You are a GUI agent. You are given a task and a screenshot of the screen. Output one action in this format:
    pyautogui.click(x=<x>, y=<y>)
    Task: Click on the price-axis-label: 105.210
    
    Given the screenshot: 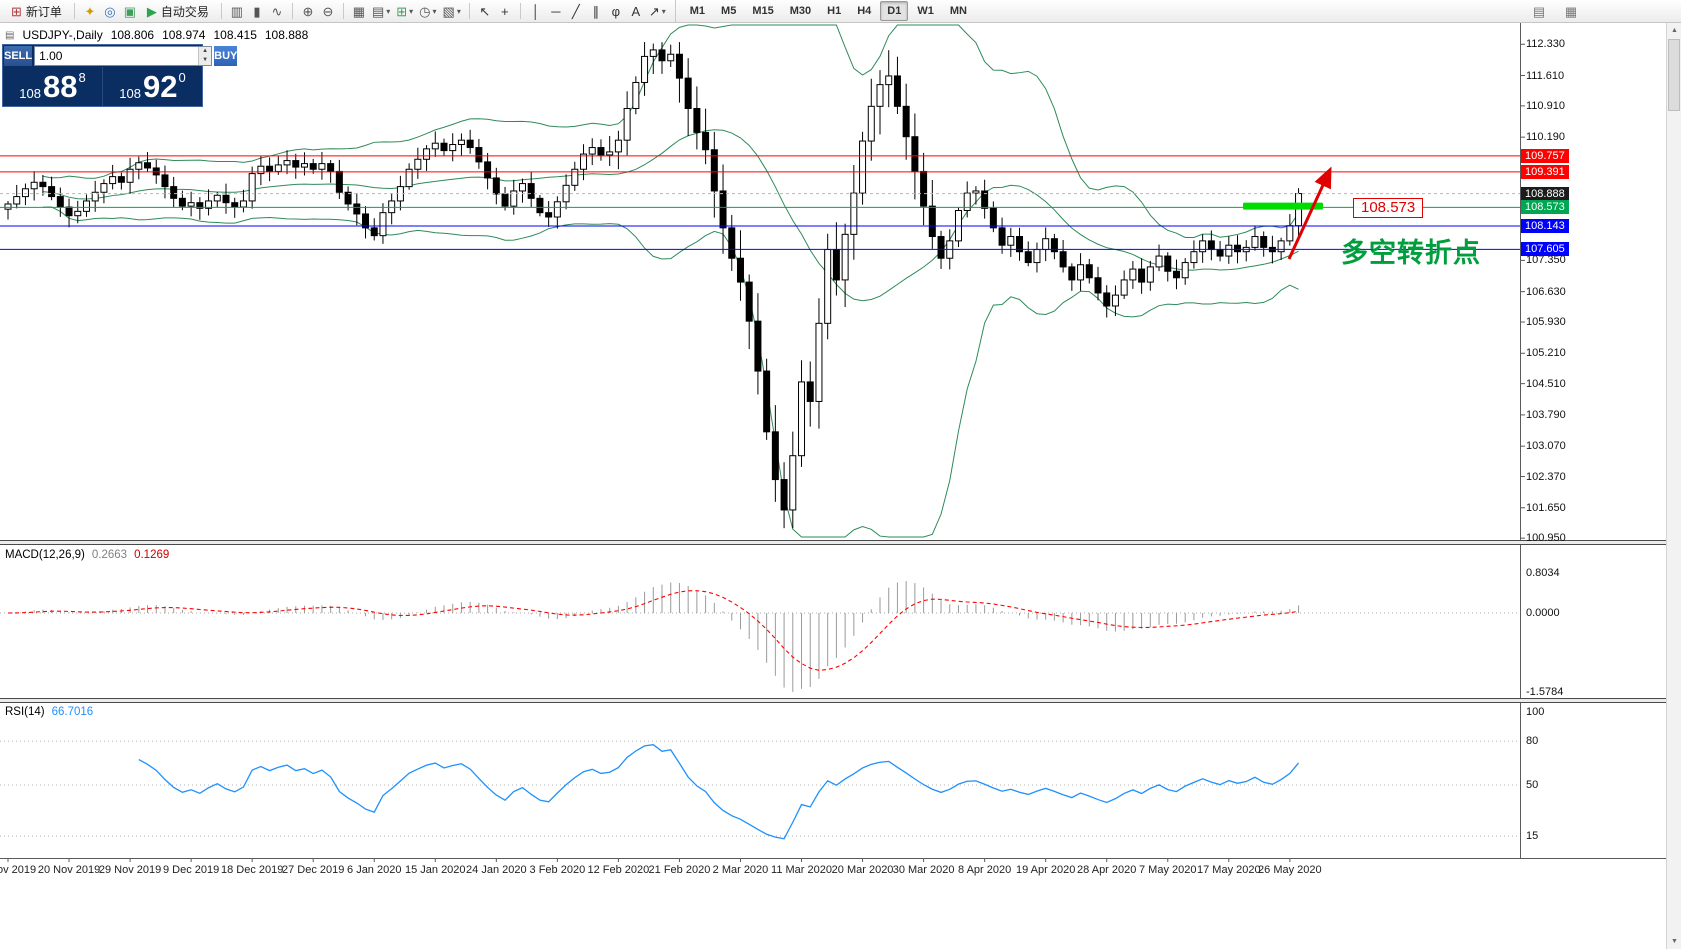 What is the action you would take?
    pyautogui.click(x=1546, y=353)
    